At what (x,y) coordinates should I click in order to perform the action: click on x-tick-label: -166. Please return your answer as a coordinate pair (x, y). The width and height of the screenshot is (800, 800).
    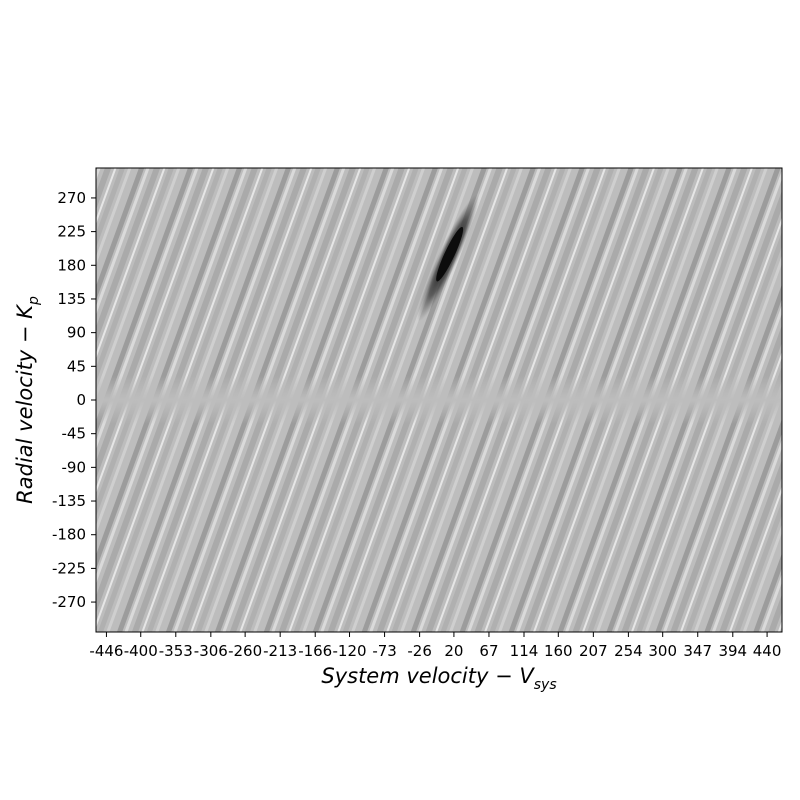
    Looking at the image, I should click on (315, 651).